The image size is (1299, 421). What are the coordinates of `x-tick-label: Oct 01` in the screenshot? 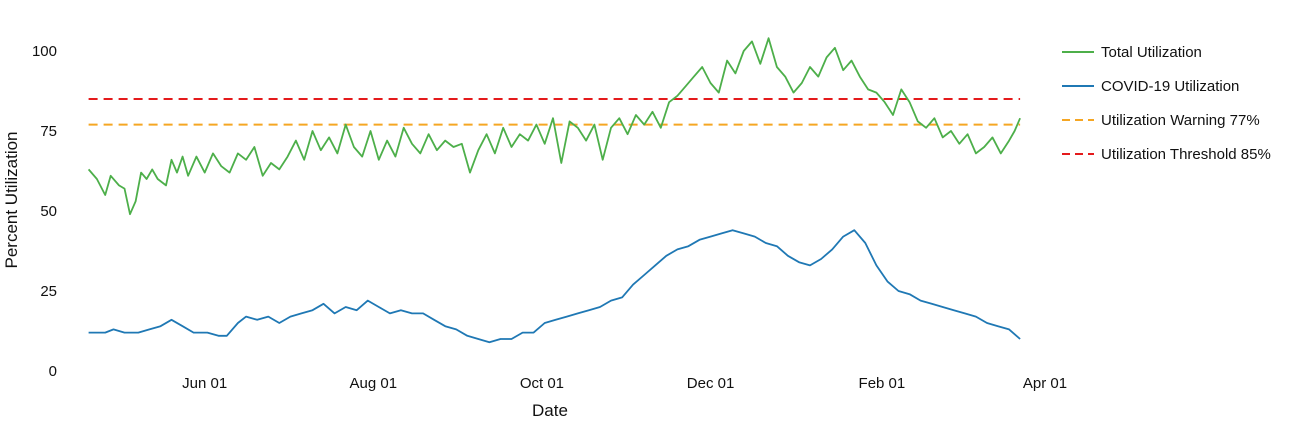 It's located at (542, 383).